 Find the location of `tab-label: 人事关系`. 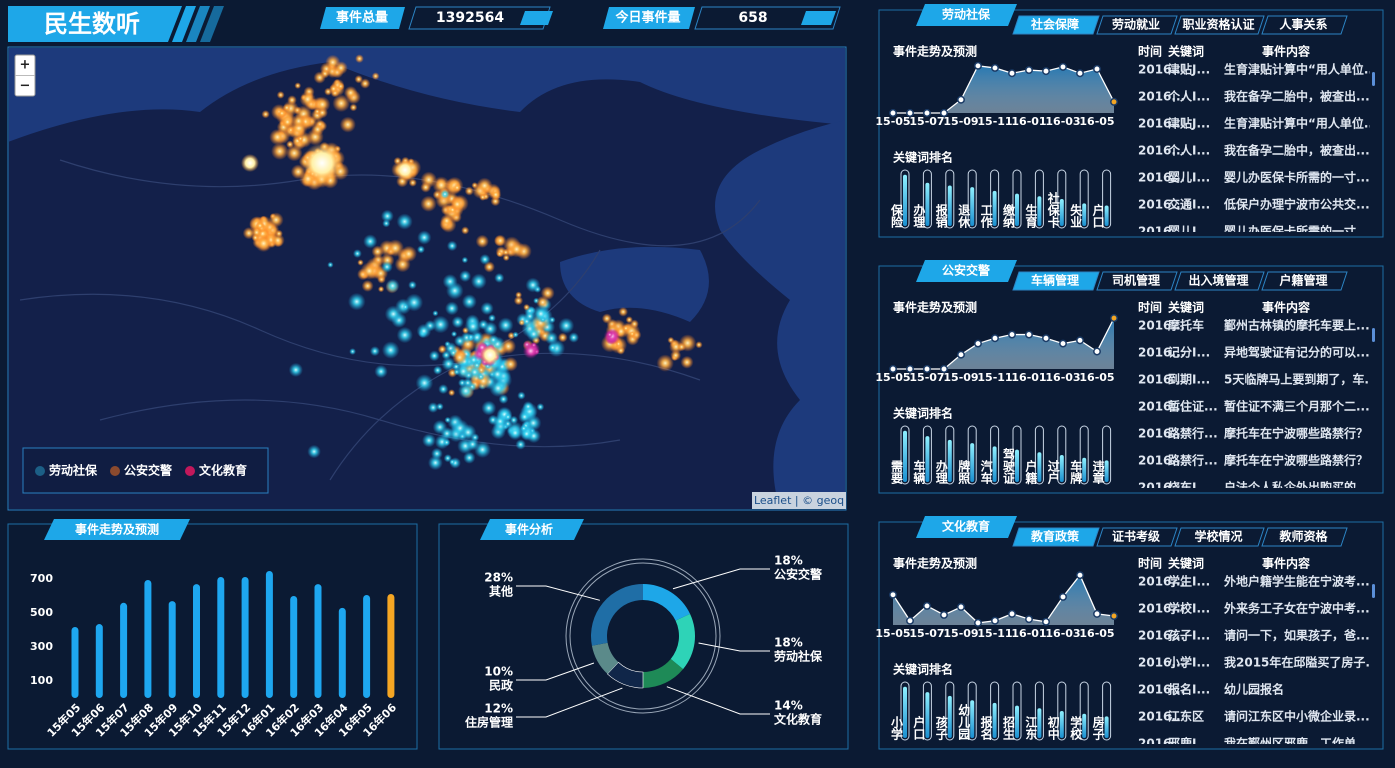

tab-label: 人事关系 is located at coordinates (1303, 24).